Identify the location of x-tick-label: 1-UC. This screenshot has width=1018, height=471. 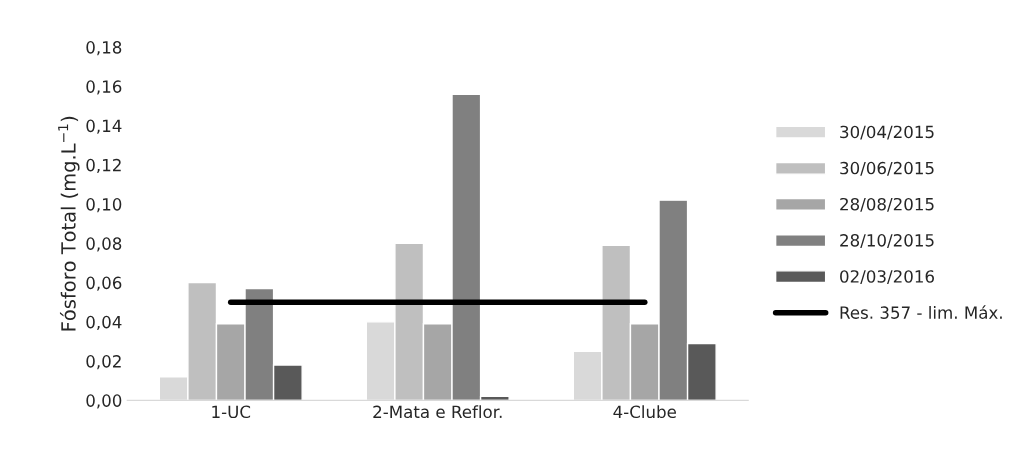
(231, 412).